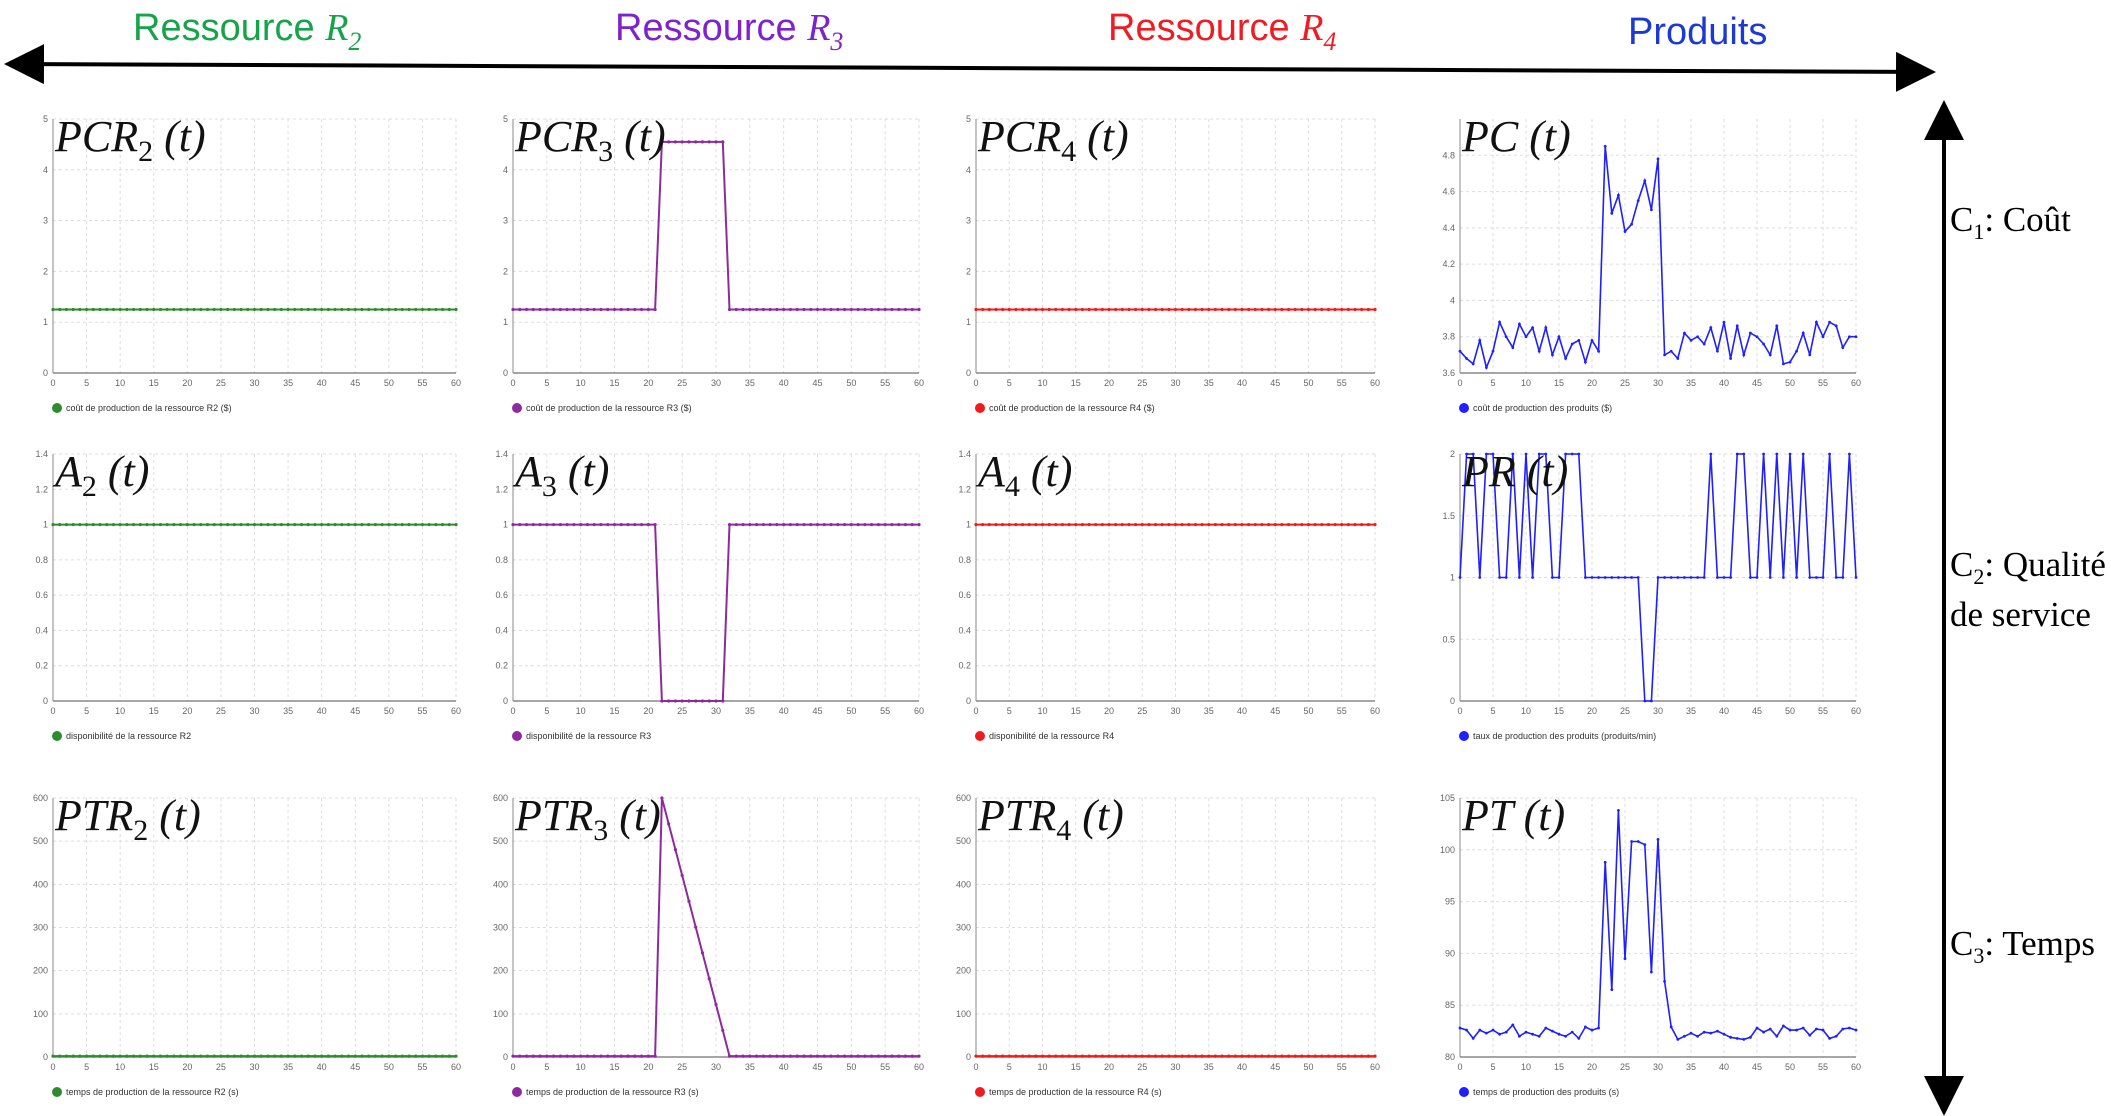  Describe the element at coordinates (1559, 711) in the screenshot. I see `x-tick-label: 15` at that location.